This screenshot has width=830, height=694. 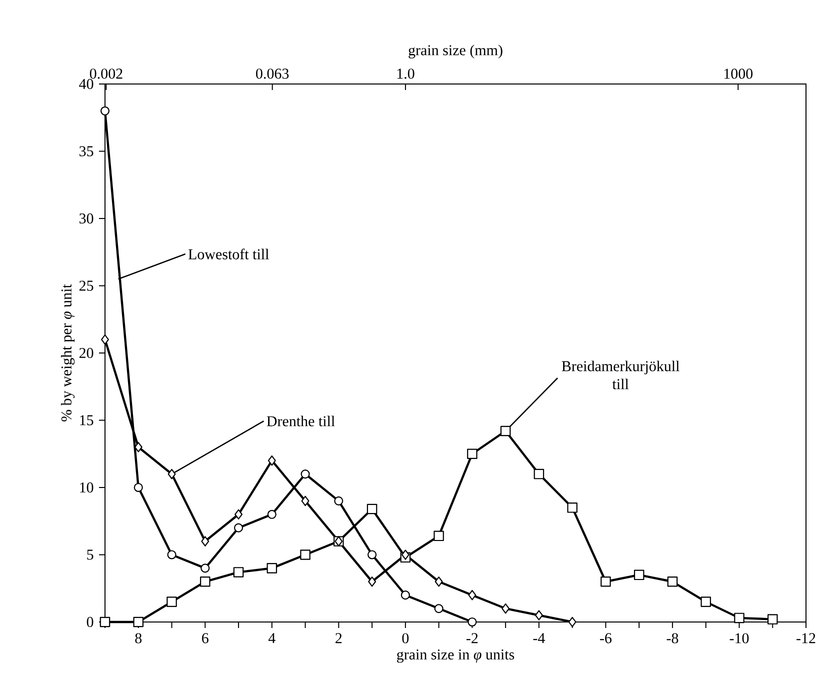 I want to click on y-tick-label: 15, so click(x=87, y=420).